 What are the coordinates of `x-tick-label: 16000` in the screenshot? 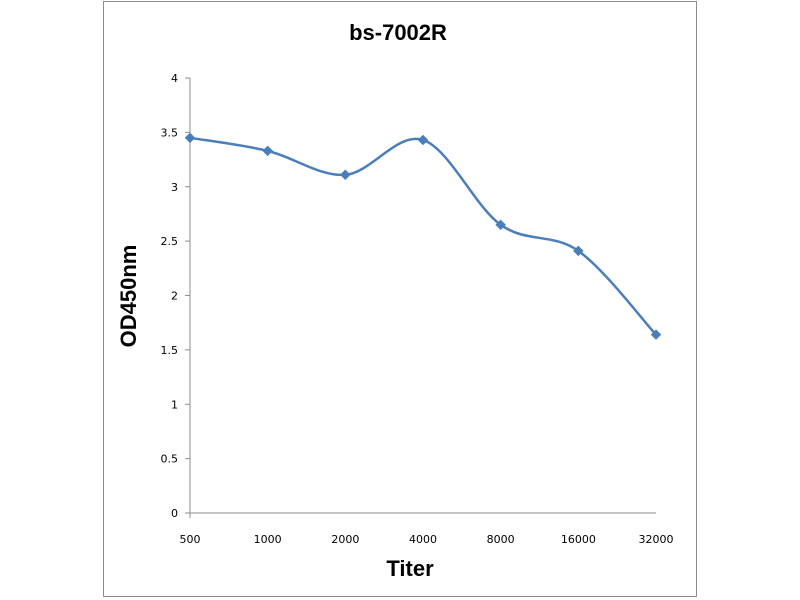 It's located at (578, 539).